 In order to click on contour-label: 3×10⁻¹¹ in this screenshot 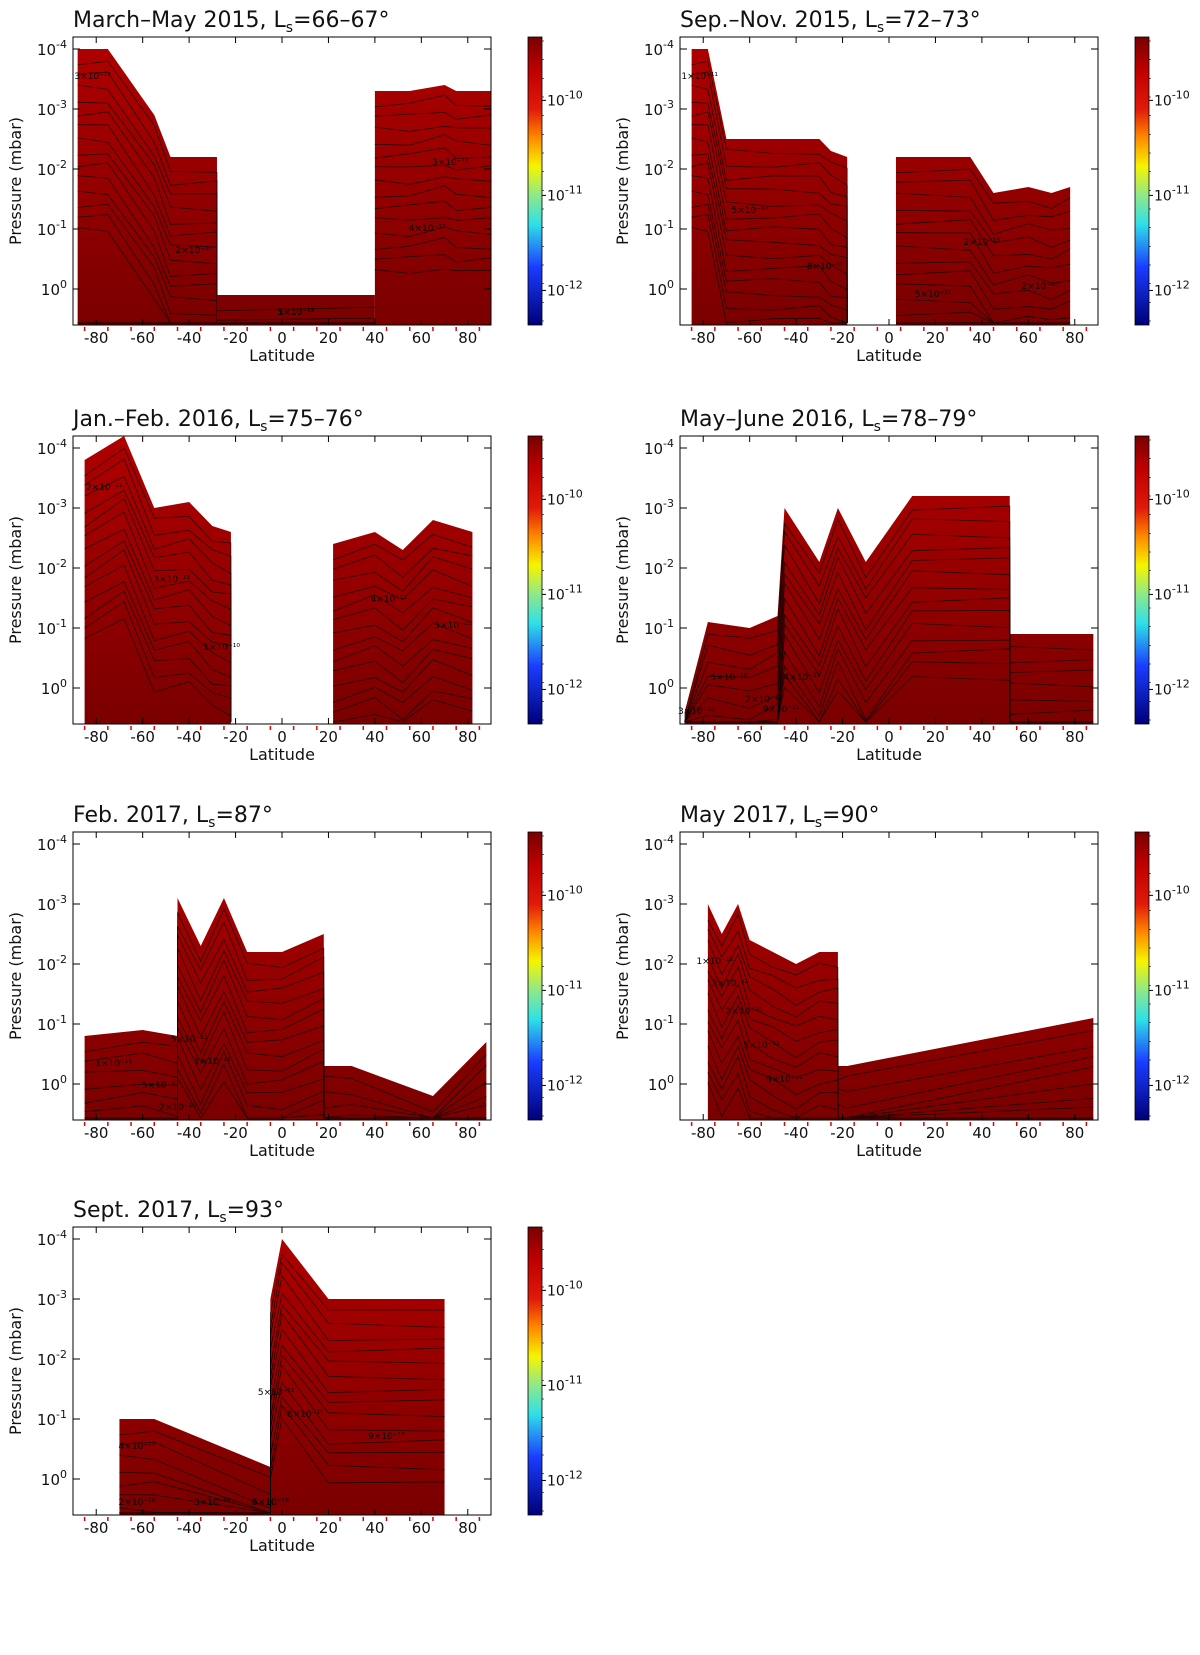, I will do `click(212, 1503)`.